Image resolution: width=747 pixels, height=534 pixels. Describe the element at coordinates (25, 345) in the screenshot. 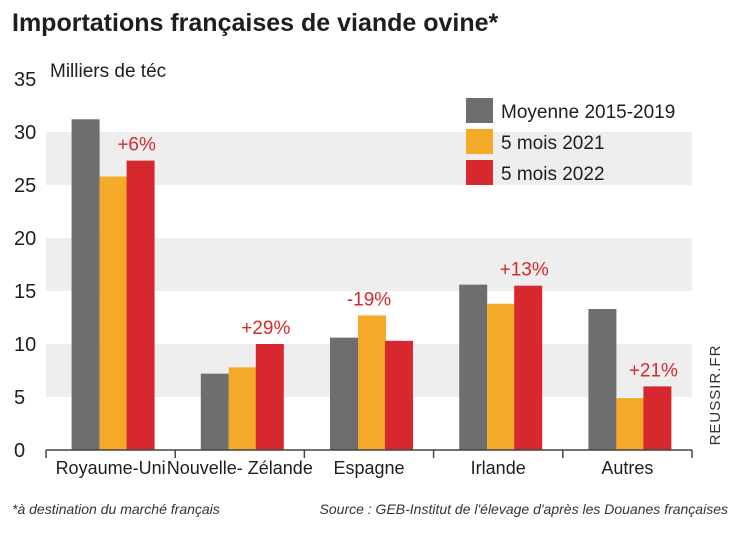

I see `y-tick-label: 10` at that location.